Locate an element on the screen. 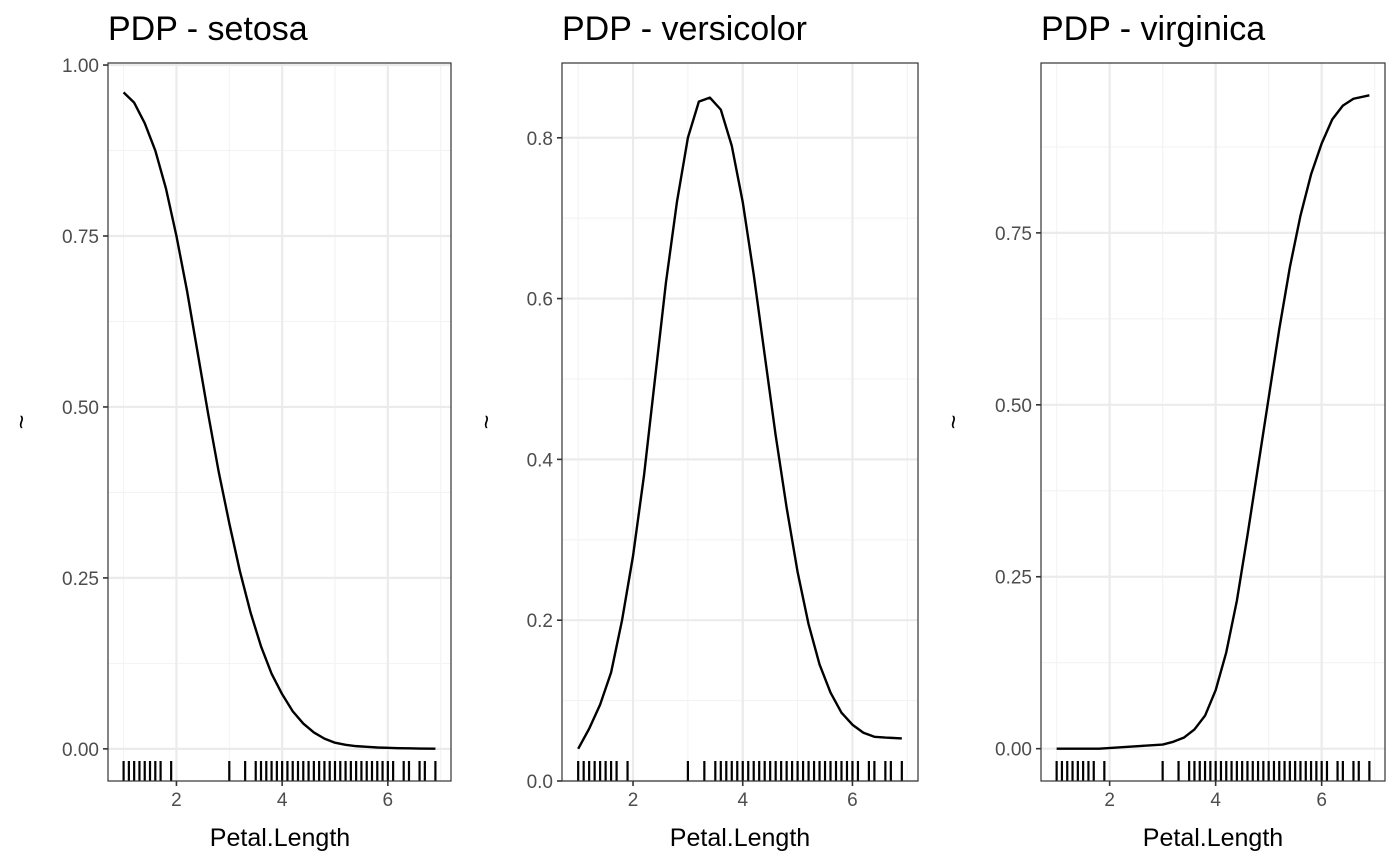 The width and height of the screenshot is (1400, 866). y-tick-label: 0.8 is located at coordinates (540, 139).